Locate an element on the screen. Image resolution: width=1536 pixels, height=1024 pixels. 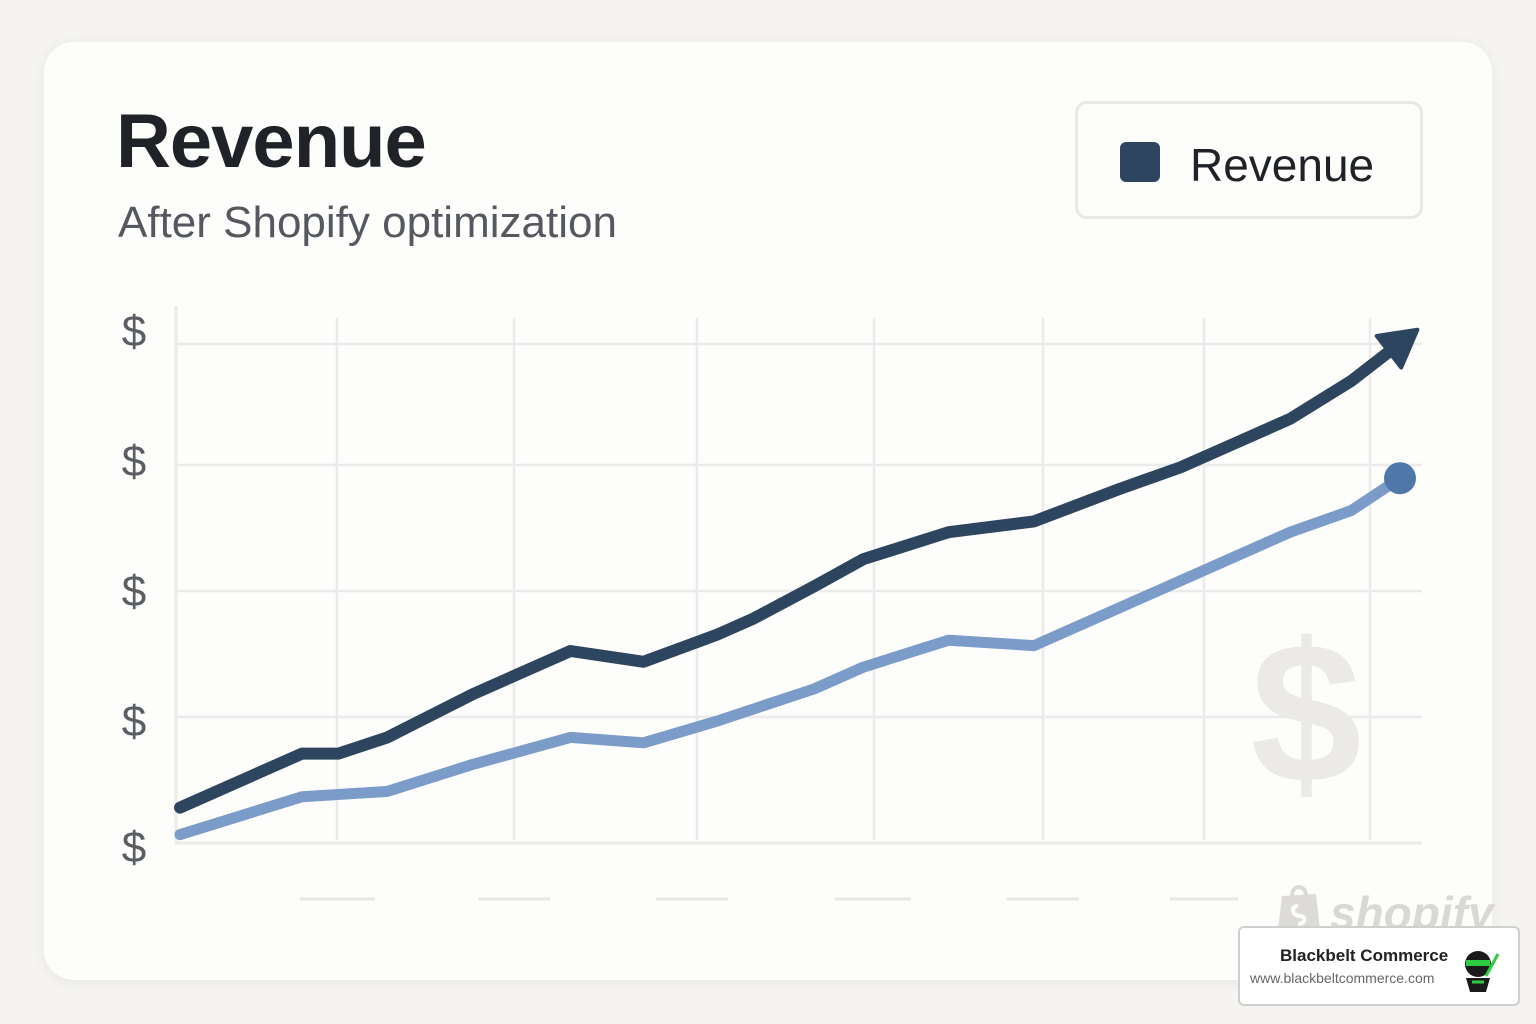
chart-title: Revenue is located at coordinates (271, 141).